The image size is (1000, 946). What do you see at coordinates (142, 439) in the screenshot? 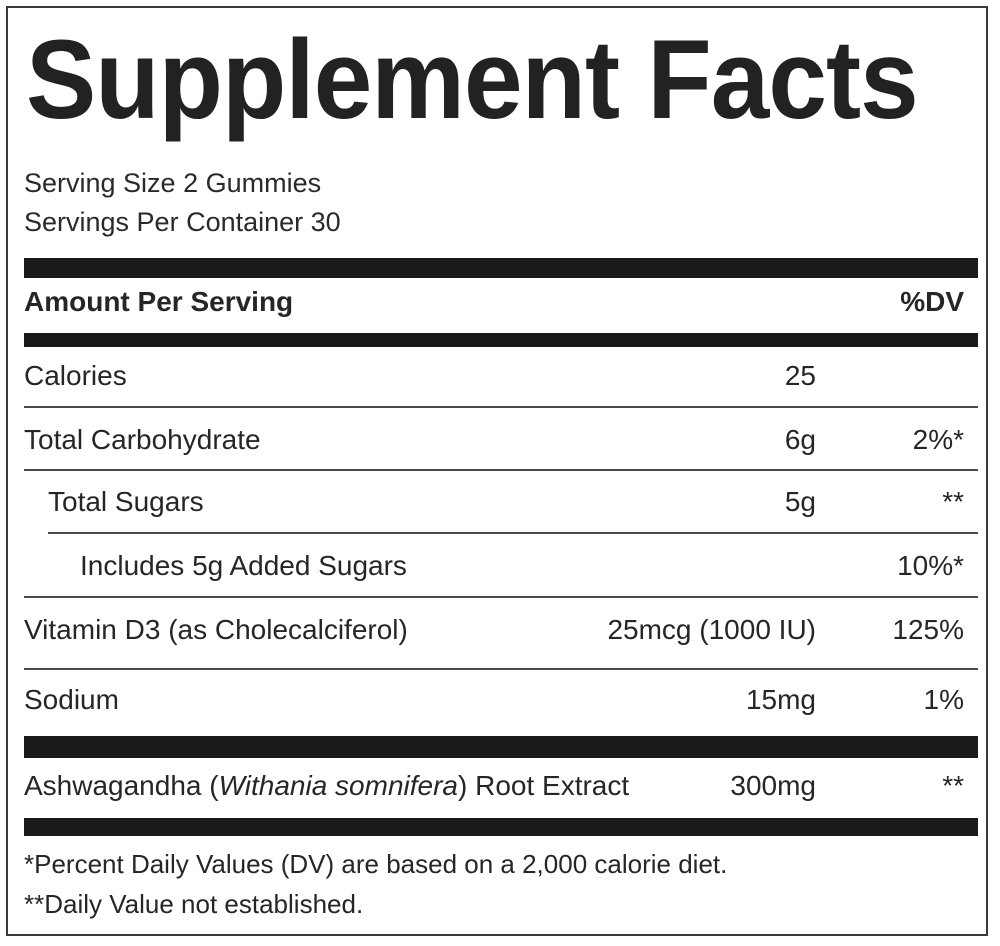
I see `nutrient-name-total-carbohydrate: Total Carbohydrate` at bounding box center [142, 439].